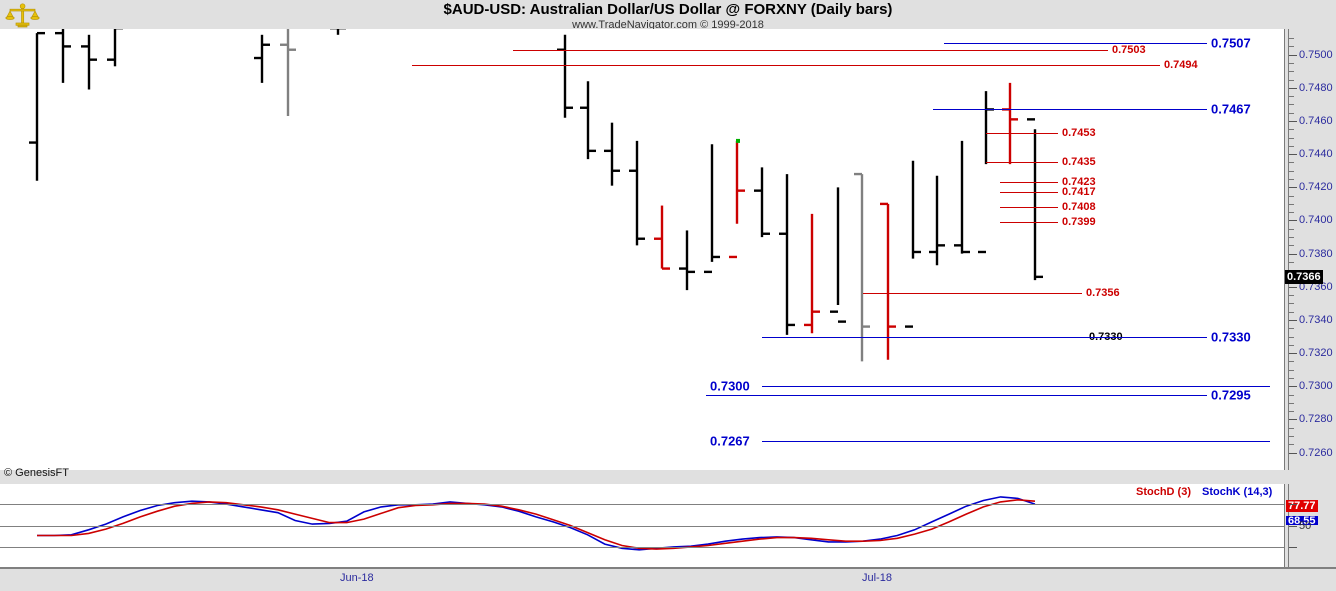 The width and height of the screenshot is (1336, 591). Describe the element at coordinates (1079, 207) in the screenshot. I see `price-level-label: 0.7408` at that location.